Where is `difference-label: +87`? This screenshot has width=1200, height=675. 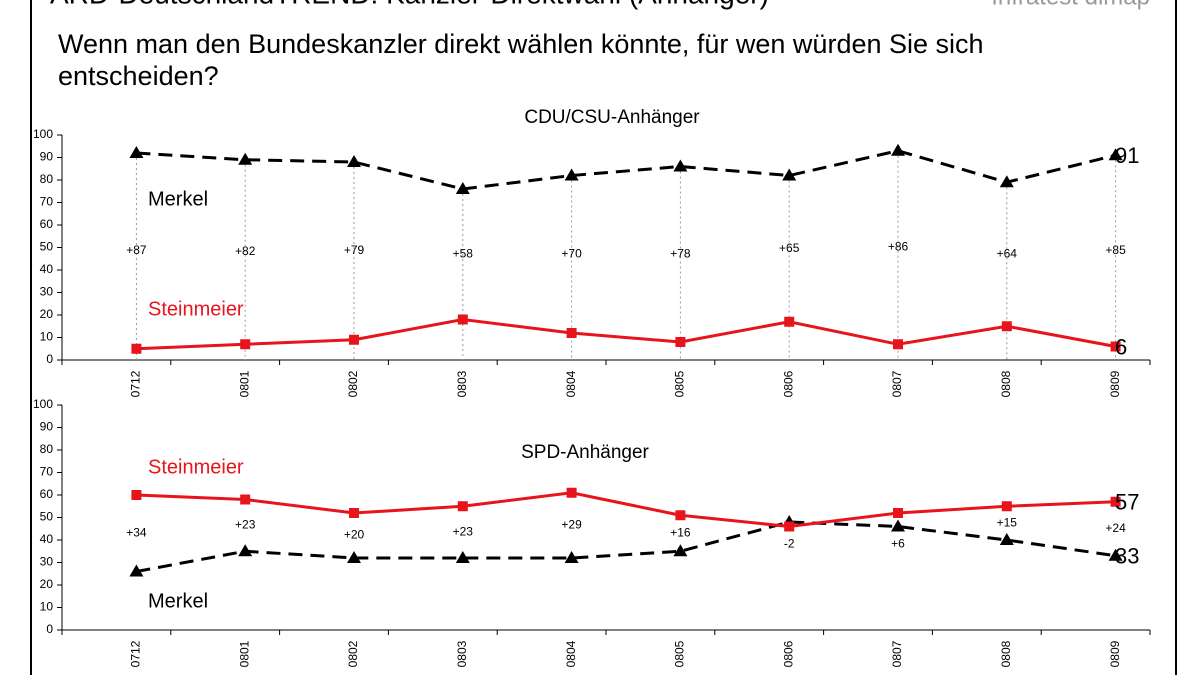
difference-label: +87 is located at coordinates (136, 250).